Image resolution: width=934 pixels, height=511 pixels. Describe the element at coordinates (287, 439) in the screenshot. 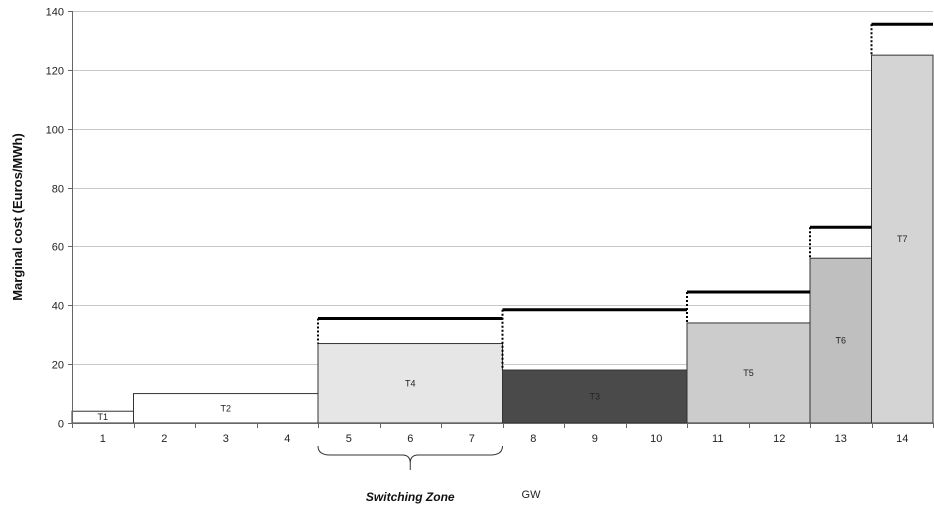

I see `x-tick-label: 4` at that location.